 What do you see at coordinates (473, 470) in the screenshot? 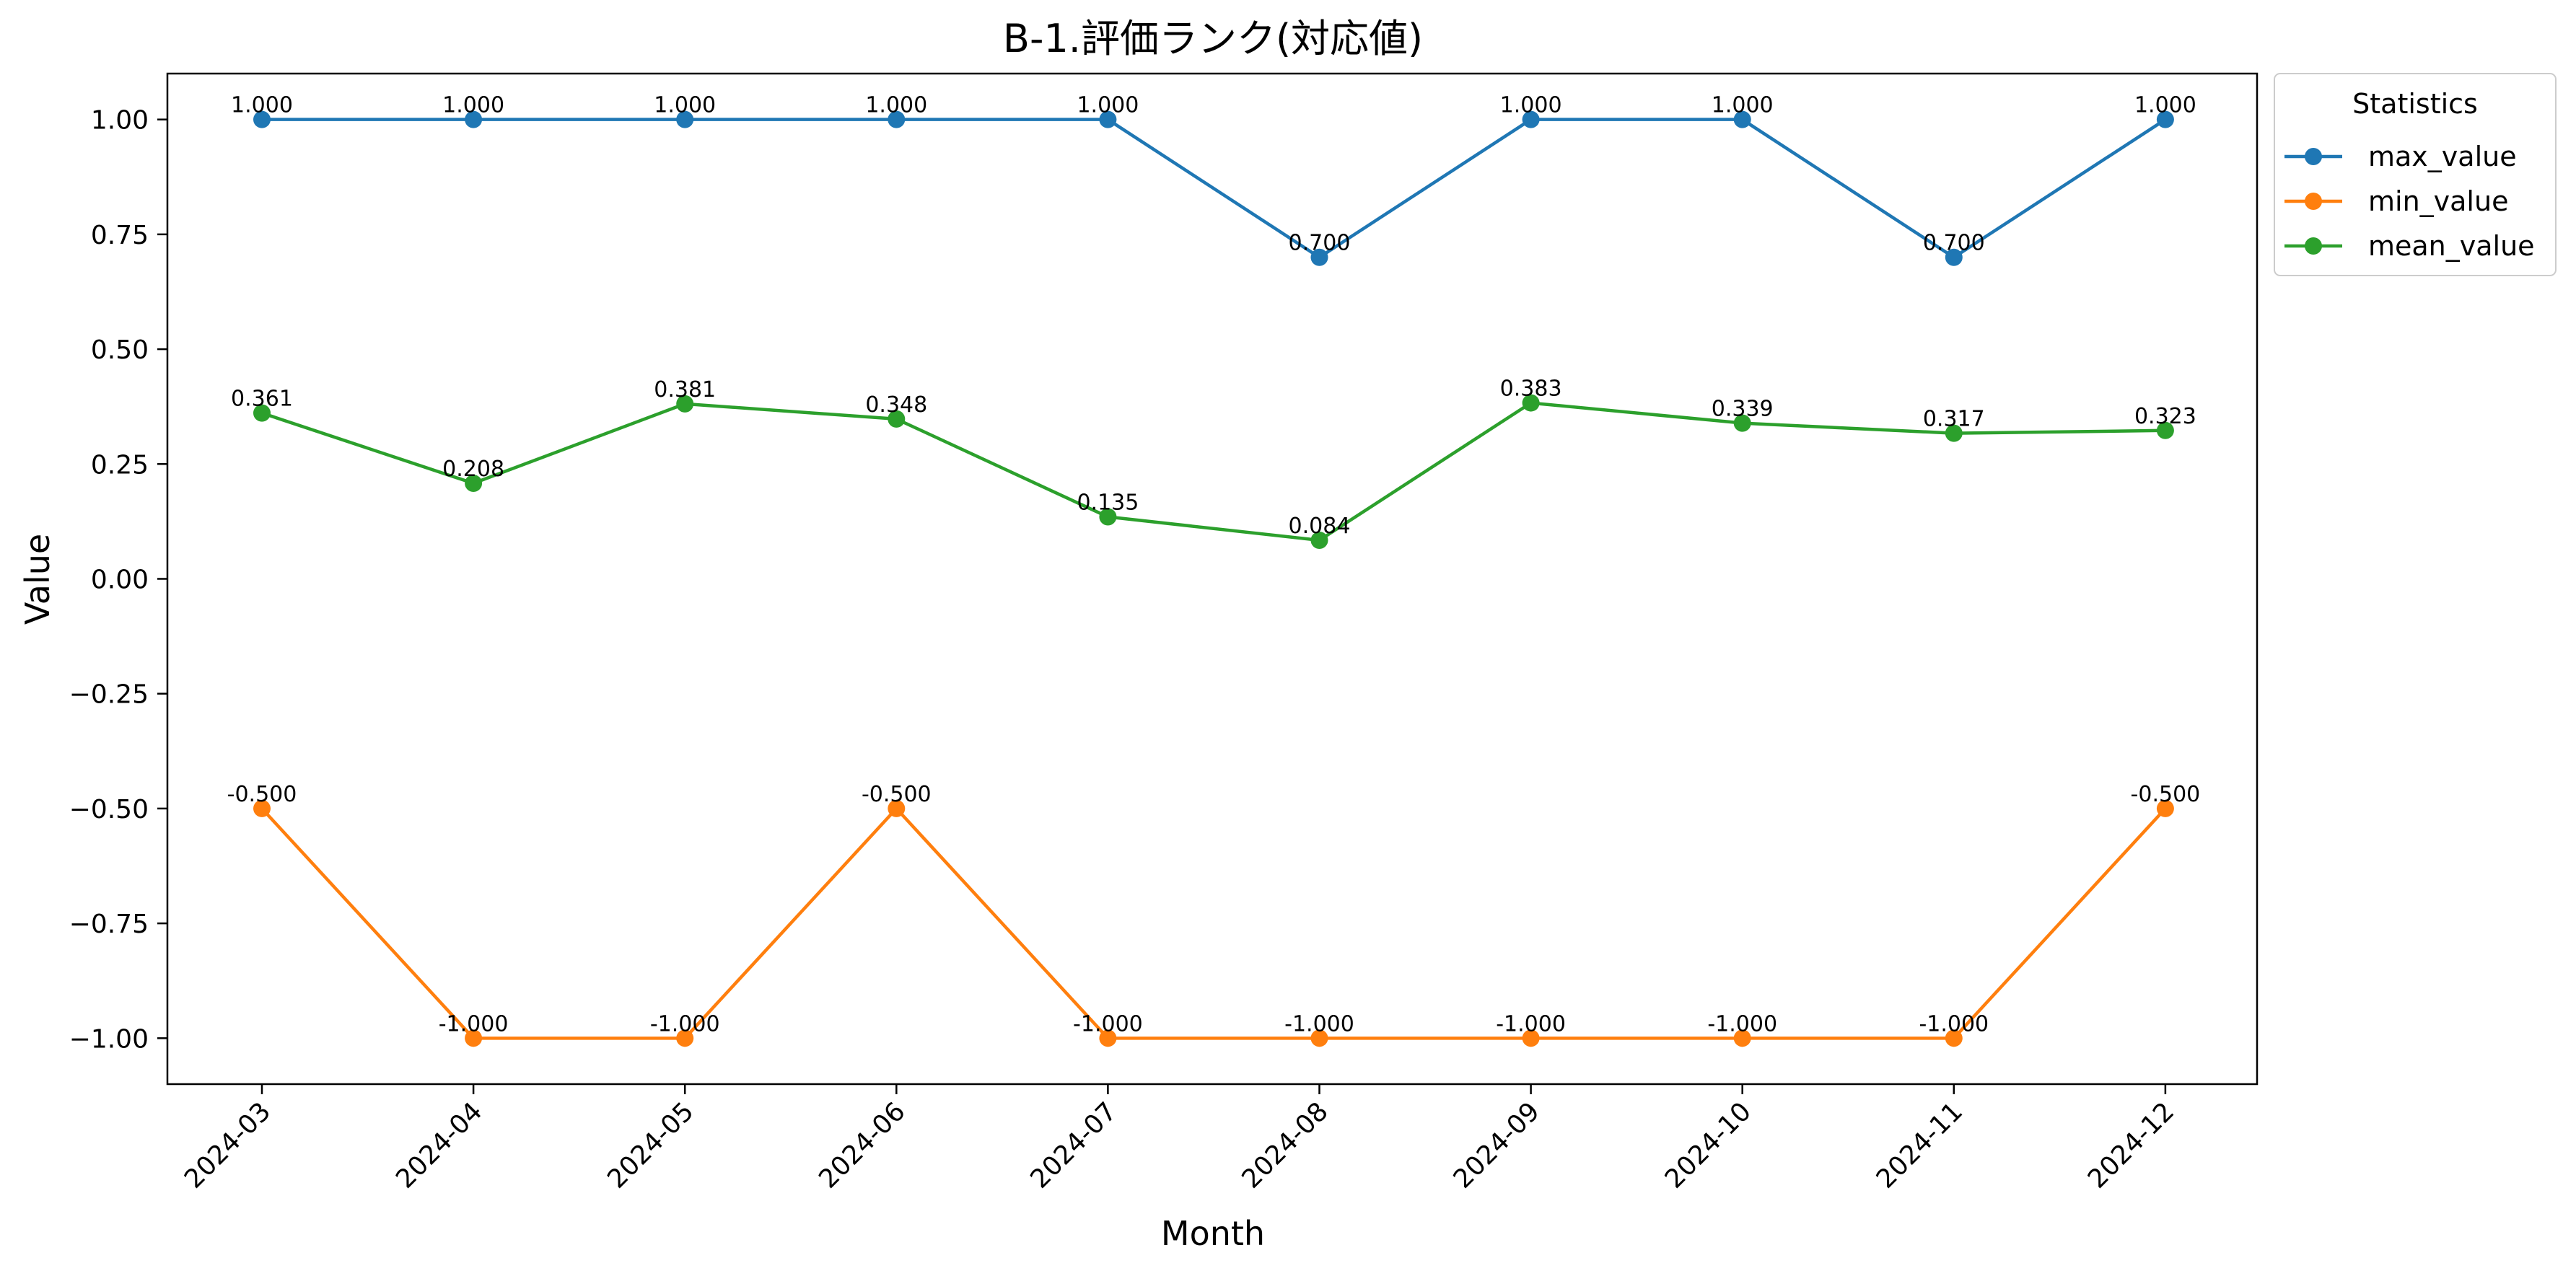
I see `data-label-mean_value: 0.208` at bounding box center [473, 470].